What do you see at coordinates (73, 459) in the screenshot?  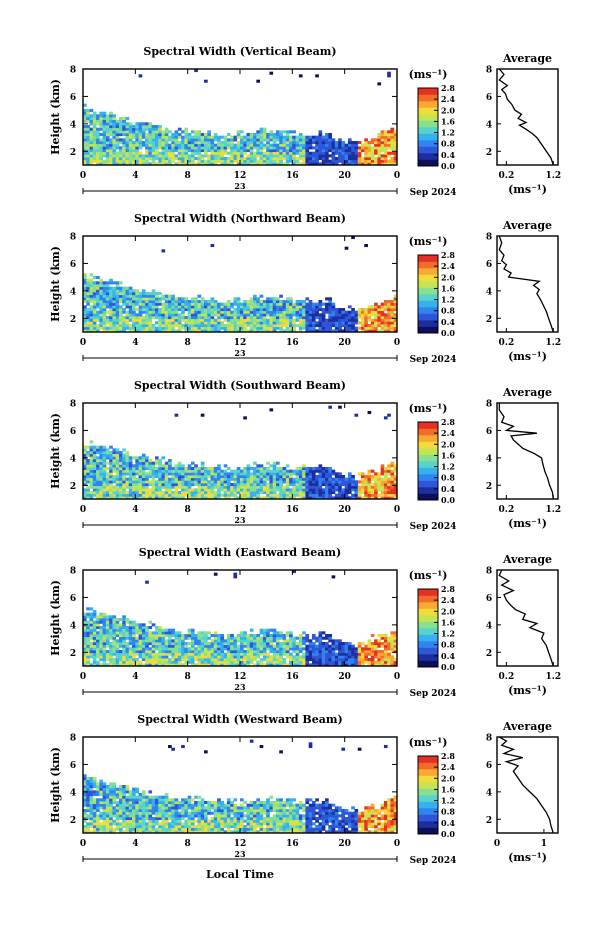 I see `y-tick-label: 4` at bounding box center [73, 459].